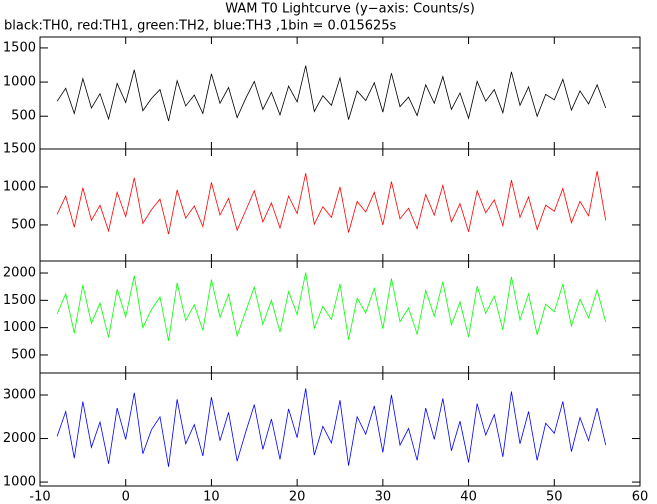  What do you see at coordinates (297, 497) in the screenshot?
I see `x-tick-label: 20` at bounding box center [297, 497].